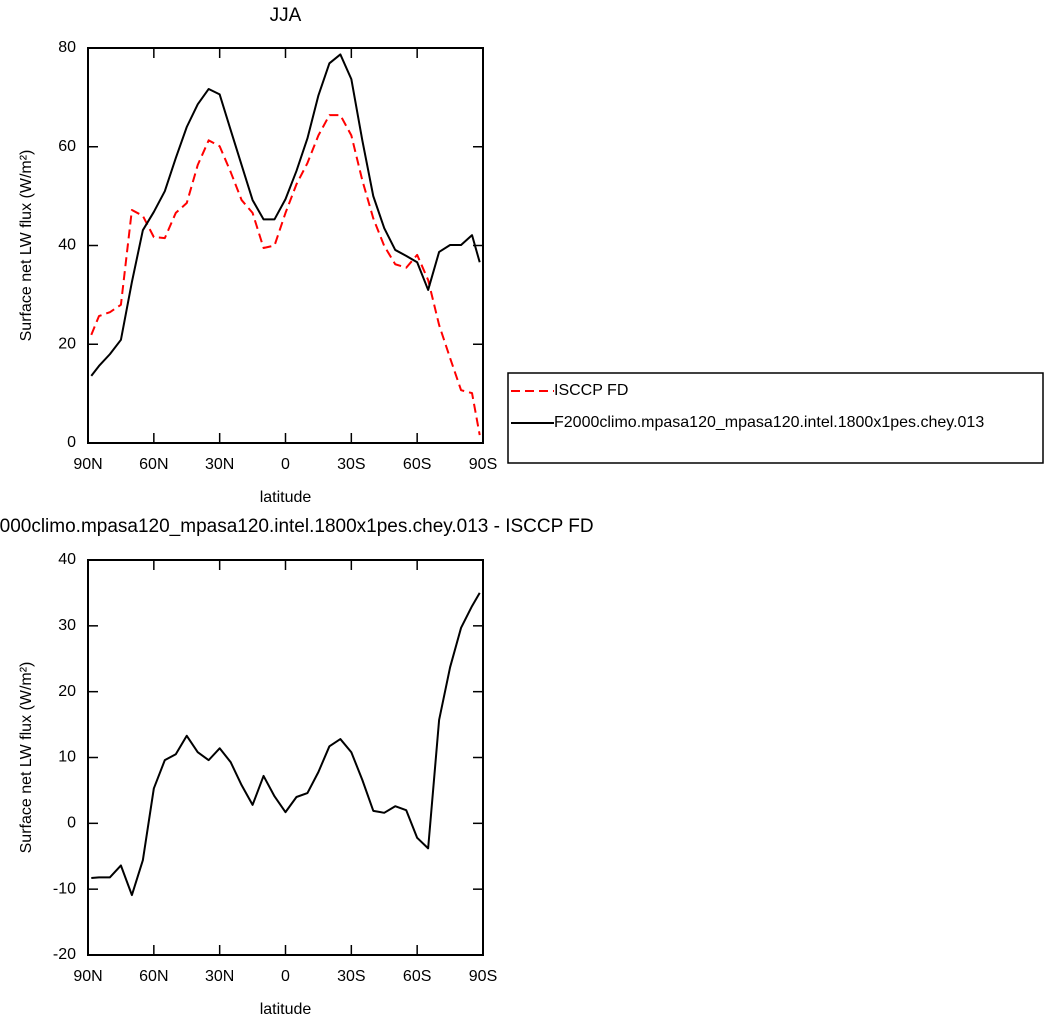  I want to click on chart-title: JJA, so click(286, 15).